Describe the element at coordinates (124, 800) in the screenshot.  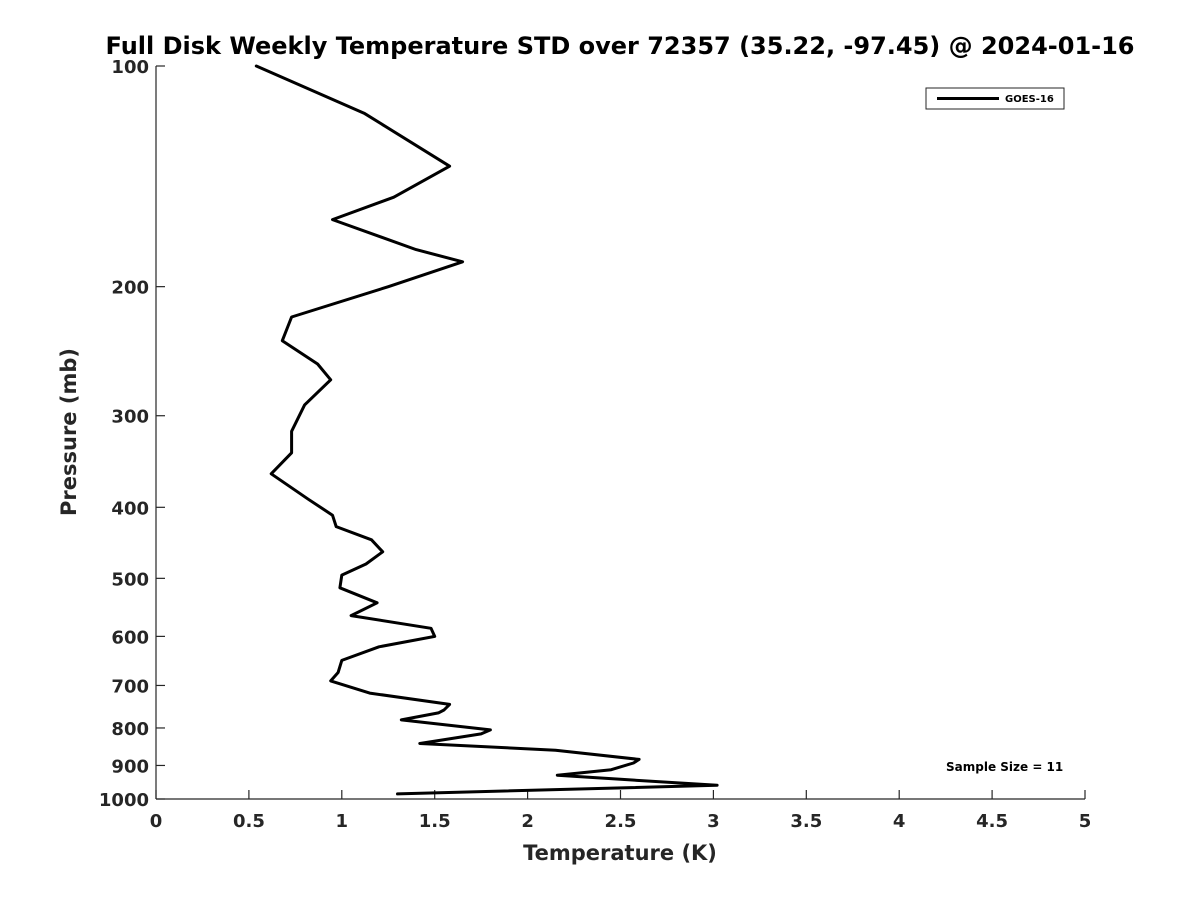
I see `y-tick-label: 1000` at that location.